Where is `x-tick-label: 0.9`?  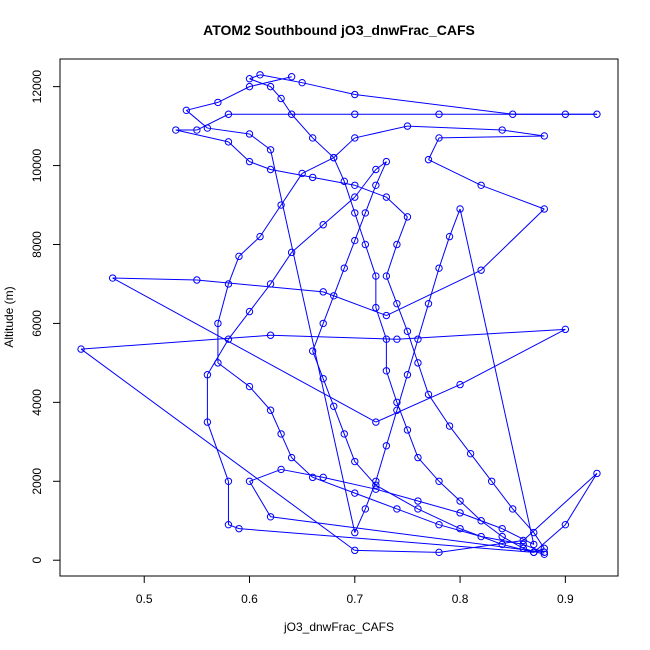
x-tick-label: 0.9 is located at coordinates (565, 599).